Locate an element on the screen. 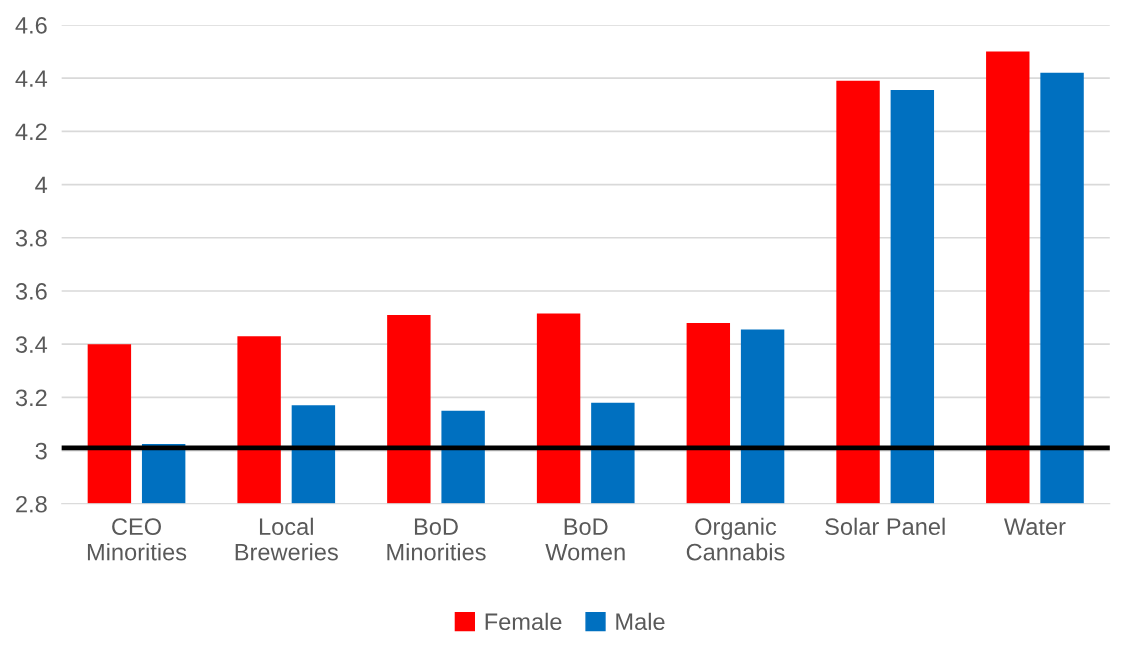 The image size is (1121, 656). y-tick-label: 3.4 is located at coordinates (31, 344).